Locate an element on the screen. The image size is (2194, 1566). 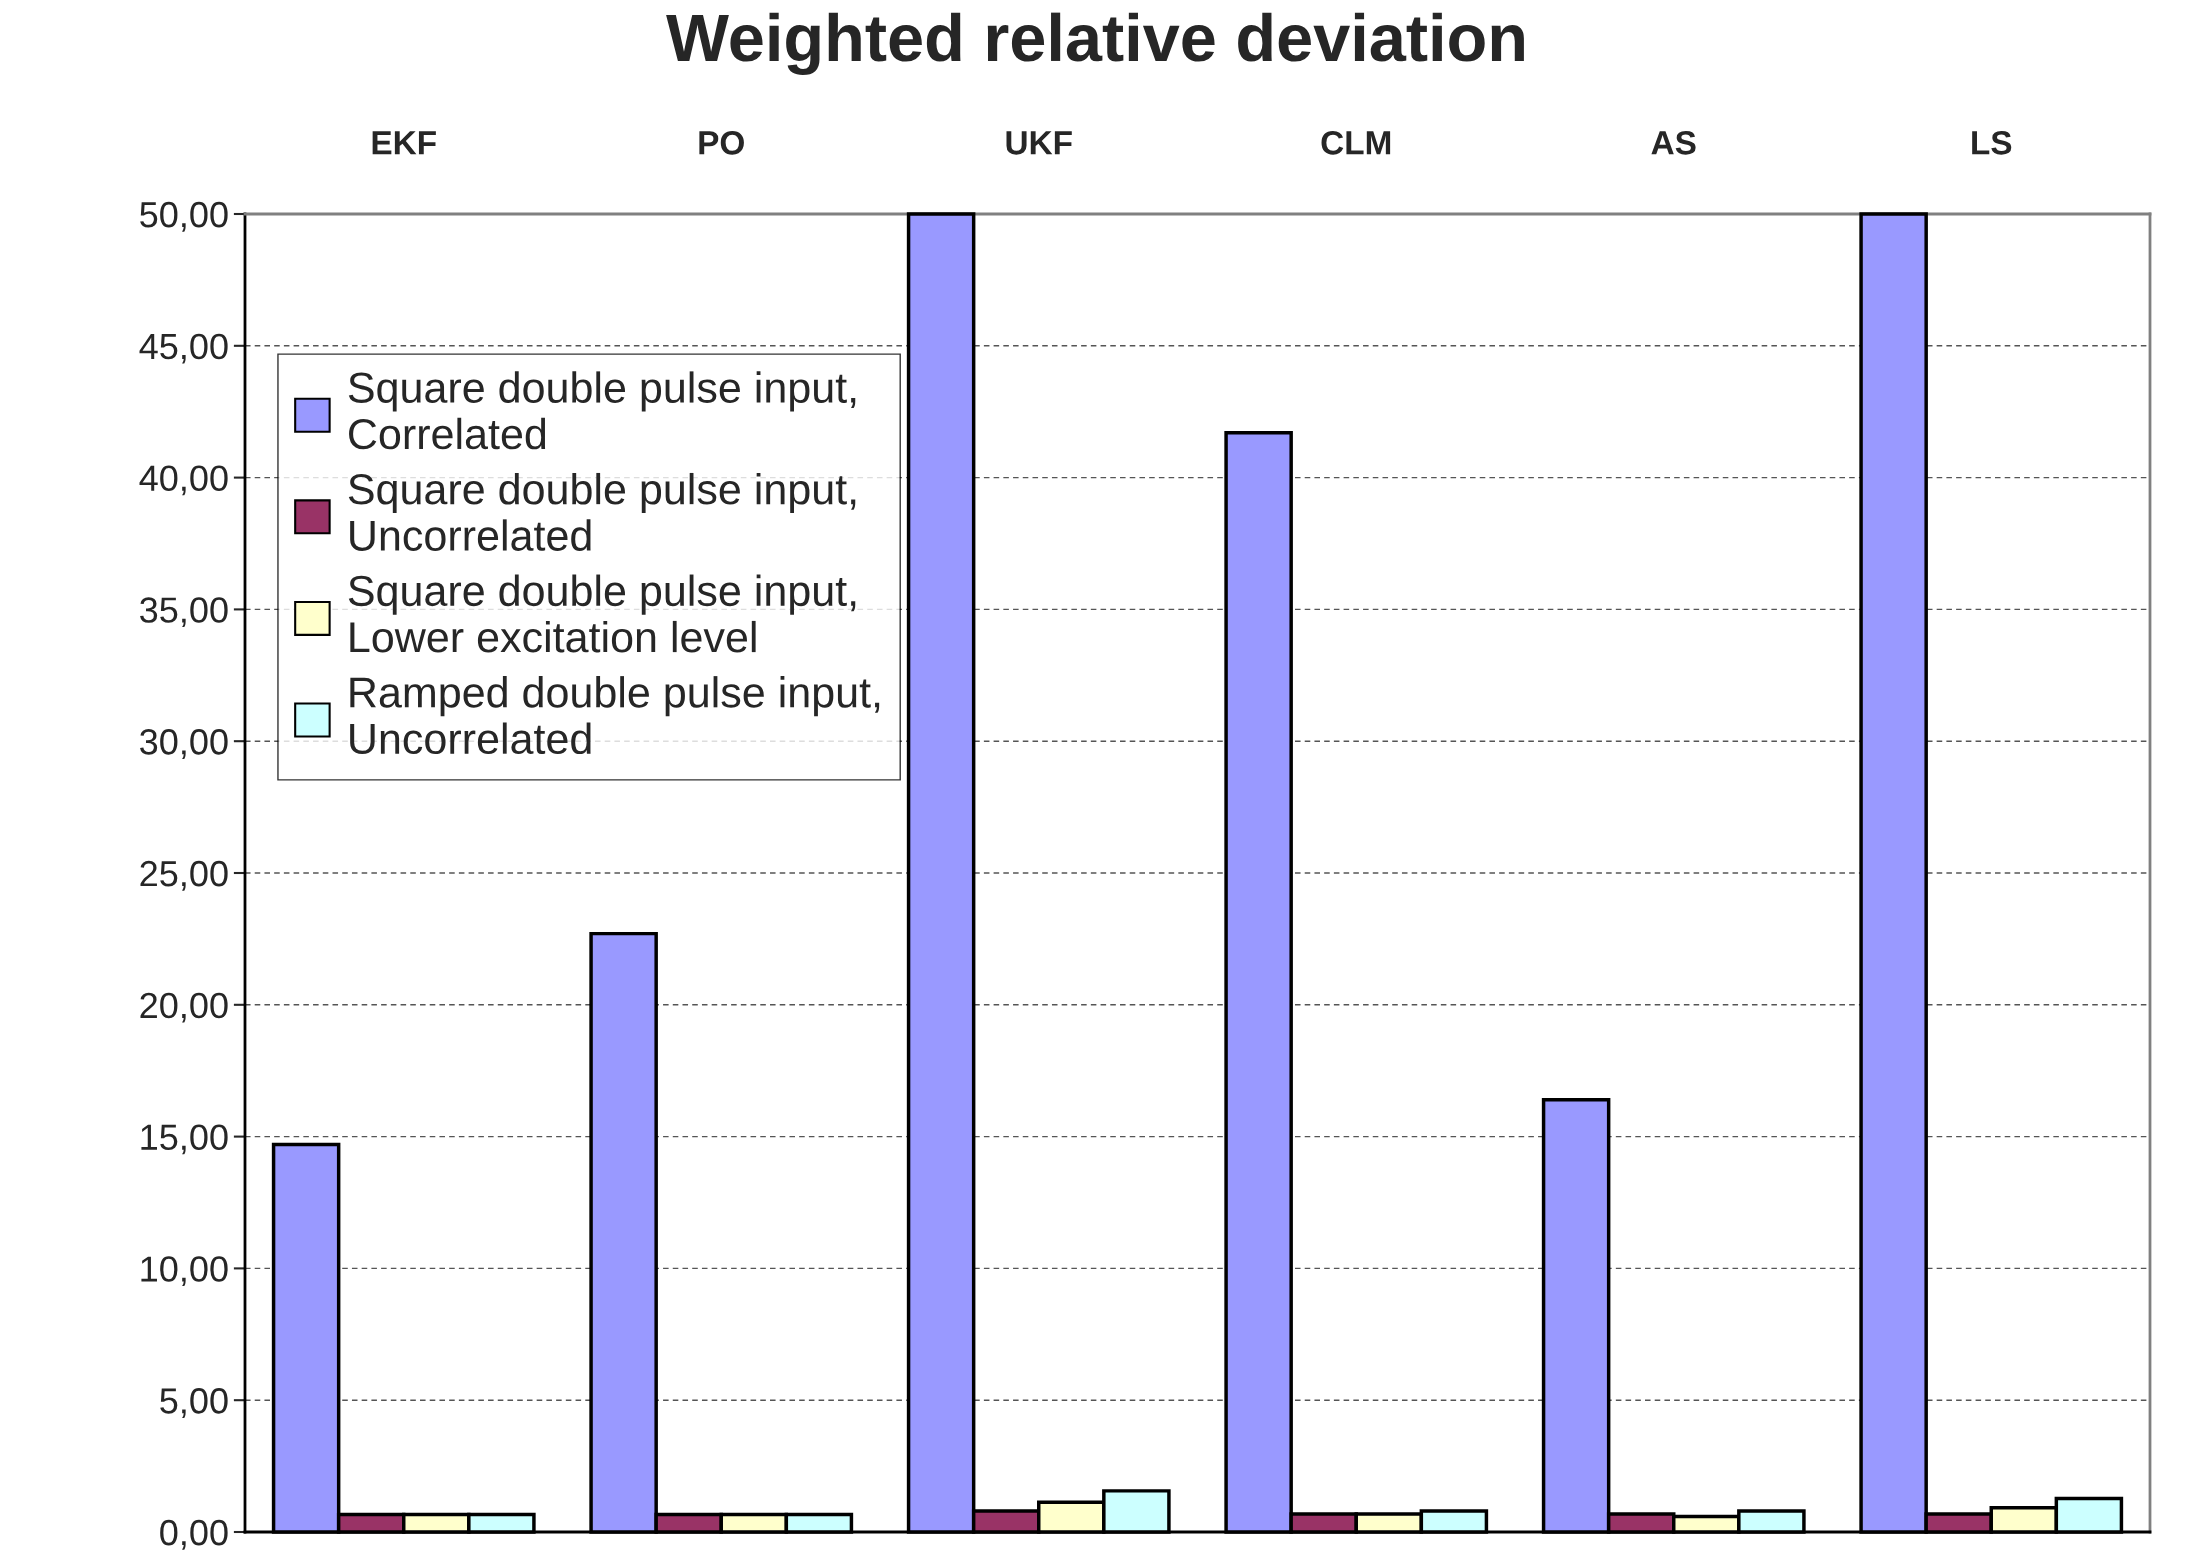
y-tick-label: 35,00 is located at coordinates (184, 612).